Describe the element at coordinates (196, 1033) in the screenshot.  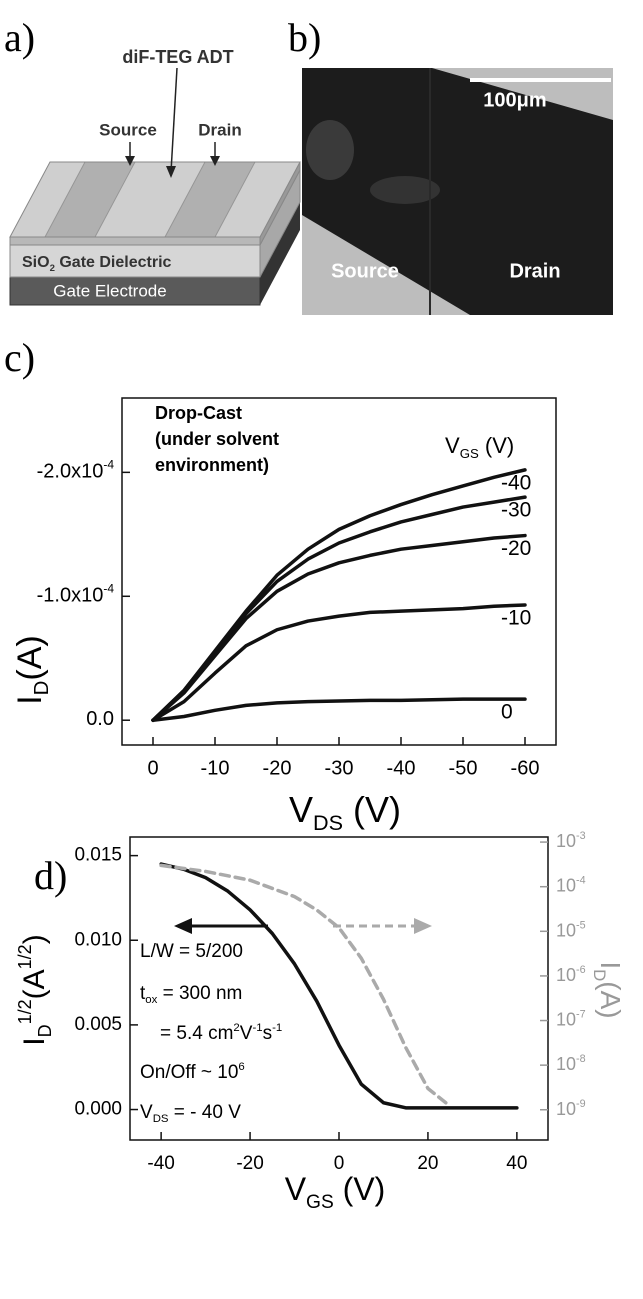
I see `text-segment: = 5.4 cm` at that location.